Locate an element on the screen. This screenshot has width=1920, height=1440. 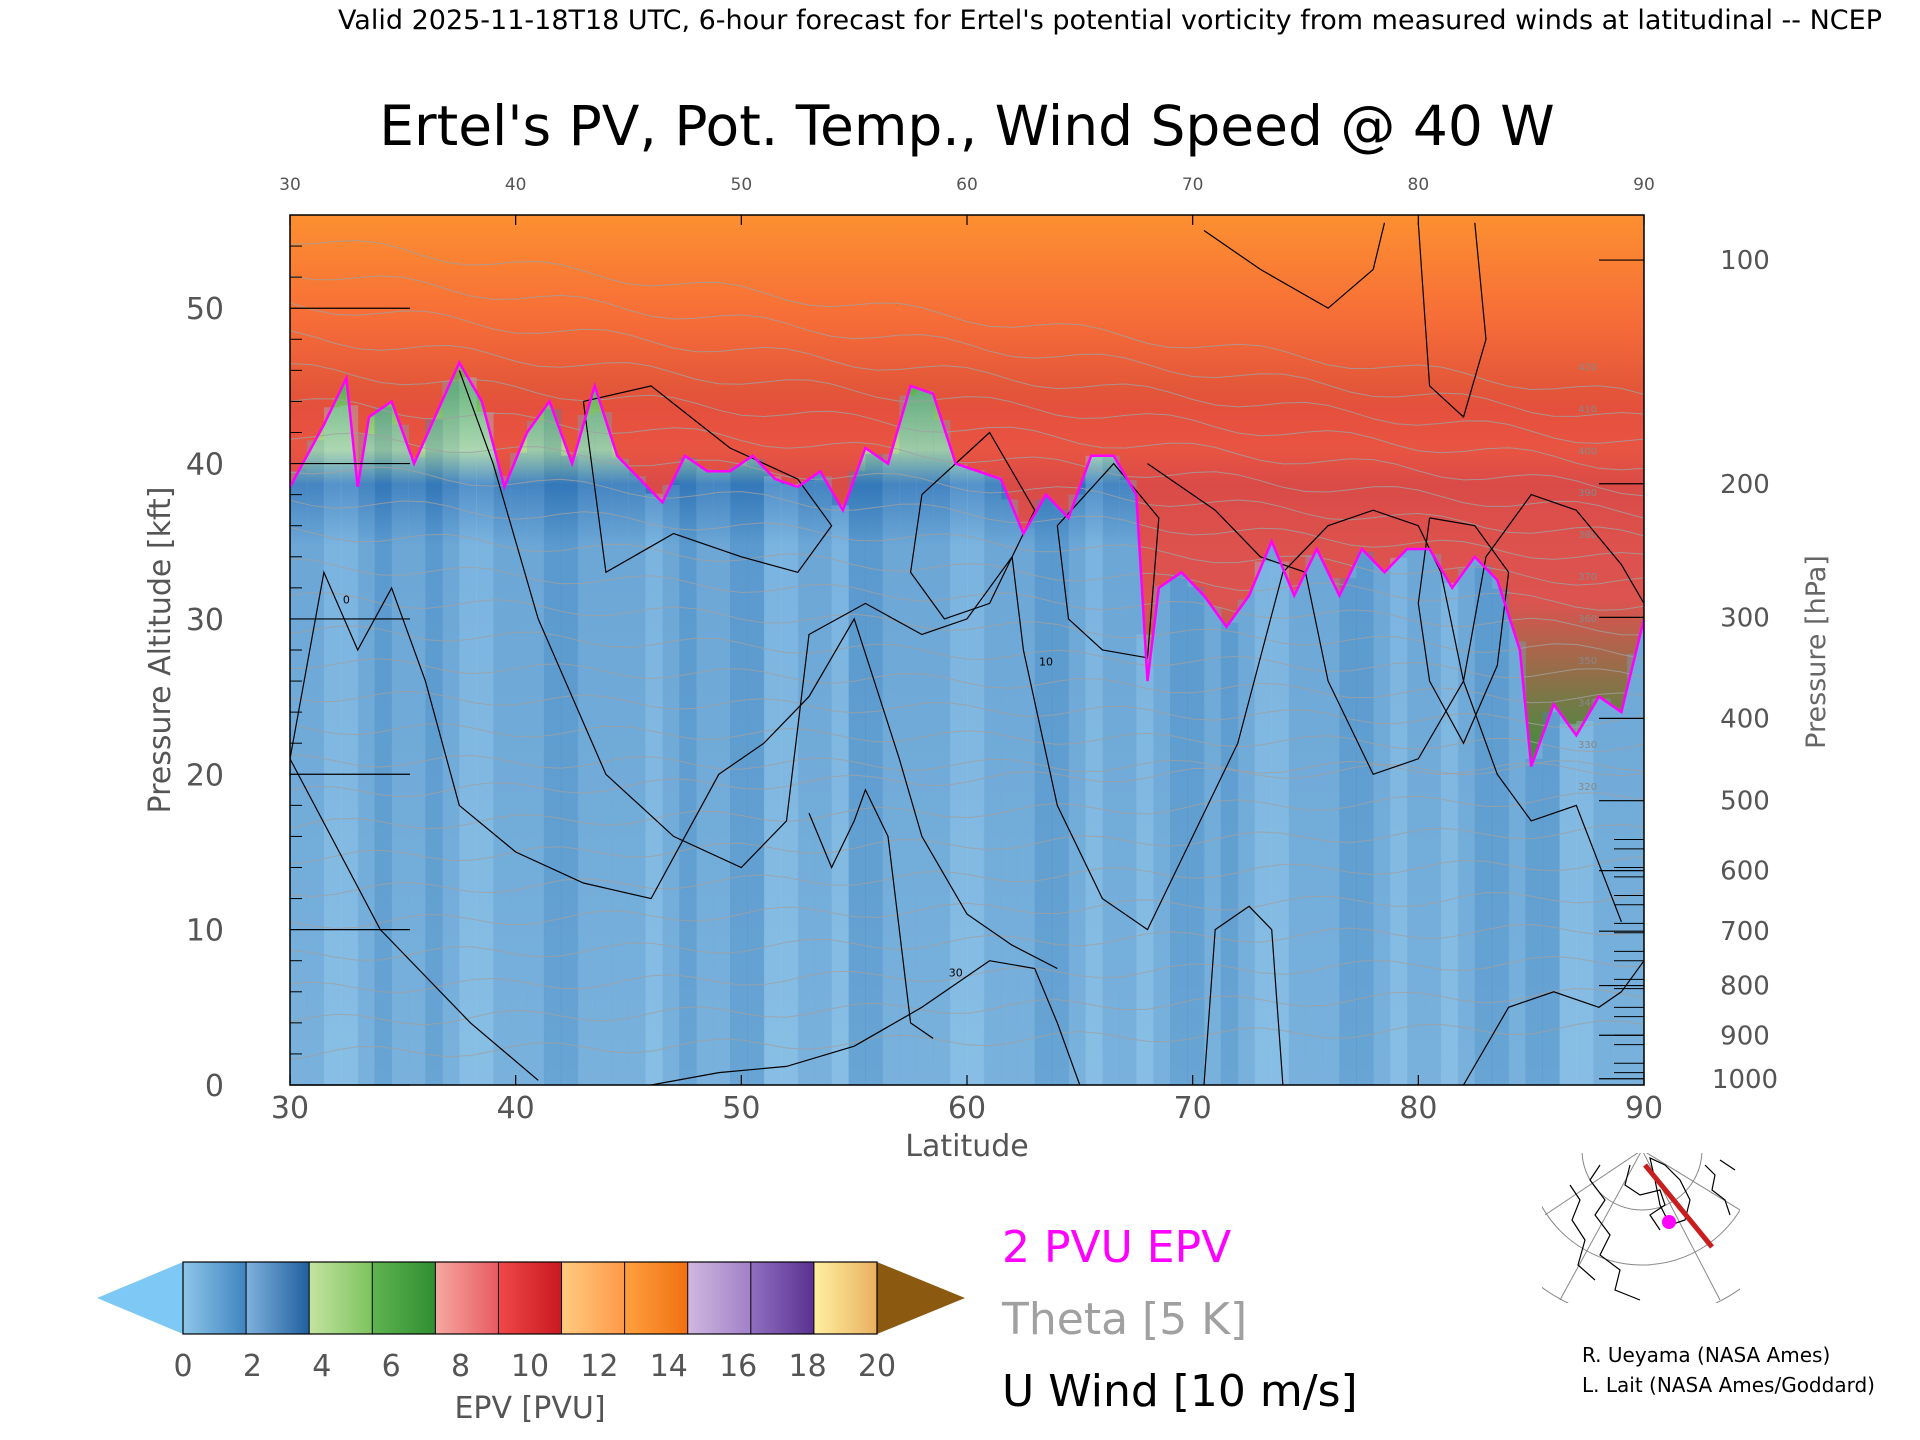
x-tick-label: 30 is located at coordinates (290, 1108).